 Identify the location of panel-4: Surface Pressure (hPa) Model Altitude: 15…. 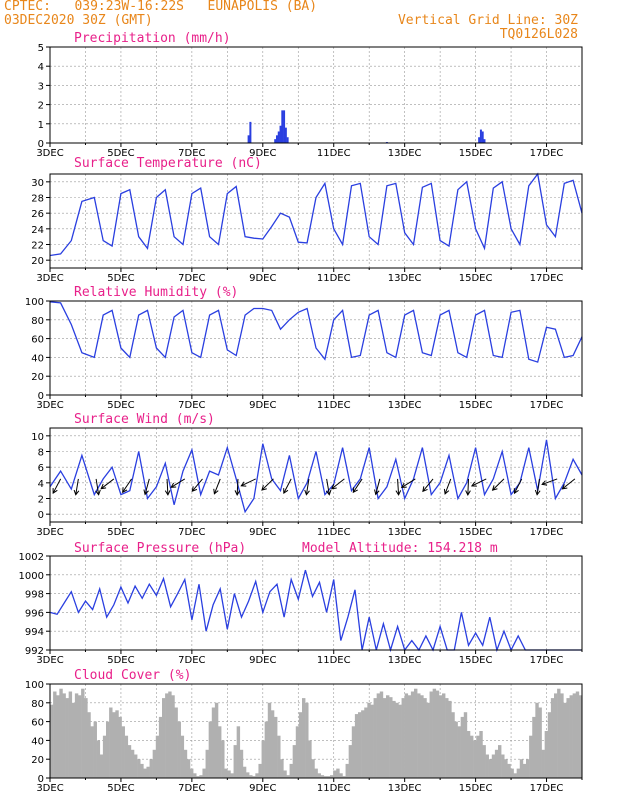
(301, 603).